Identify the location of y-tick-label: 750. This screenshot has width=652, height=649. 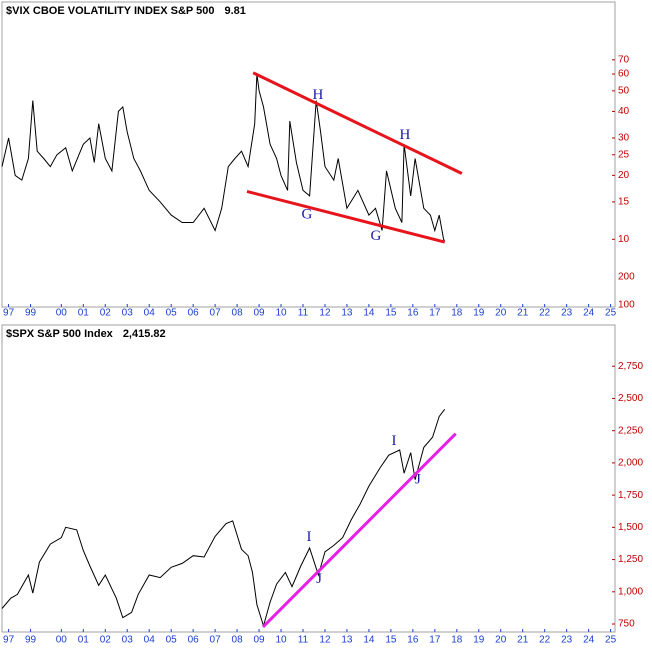
(626, 624).